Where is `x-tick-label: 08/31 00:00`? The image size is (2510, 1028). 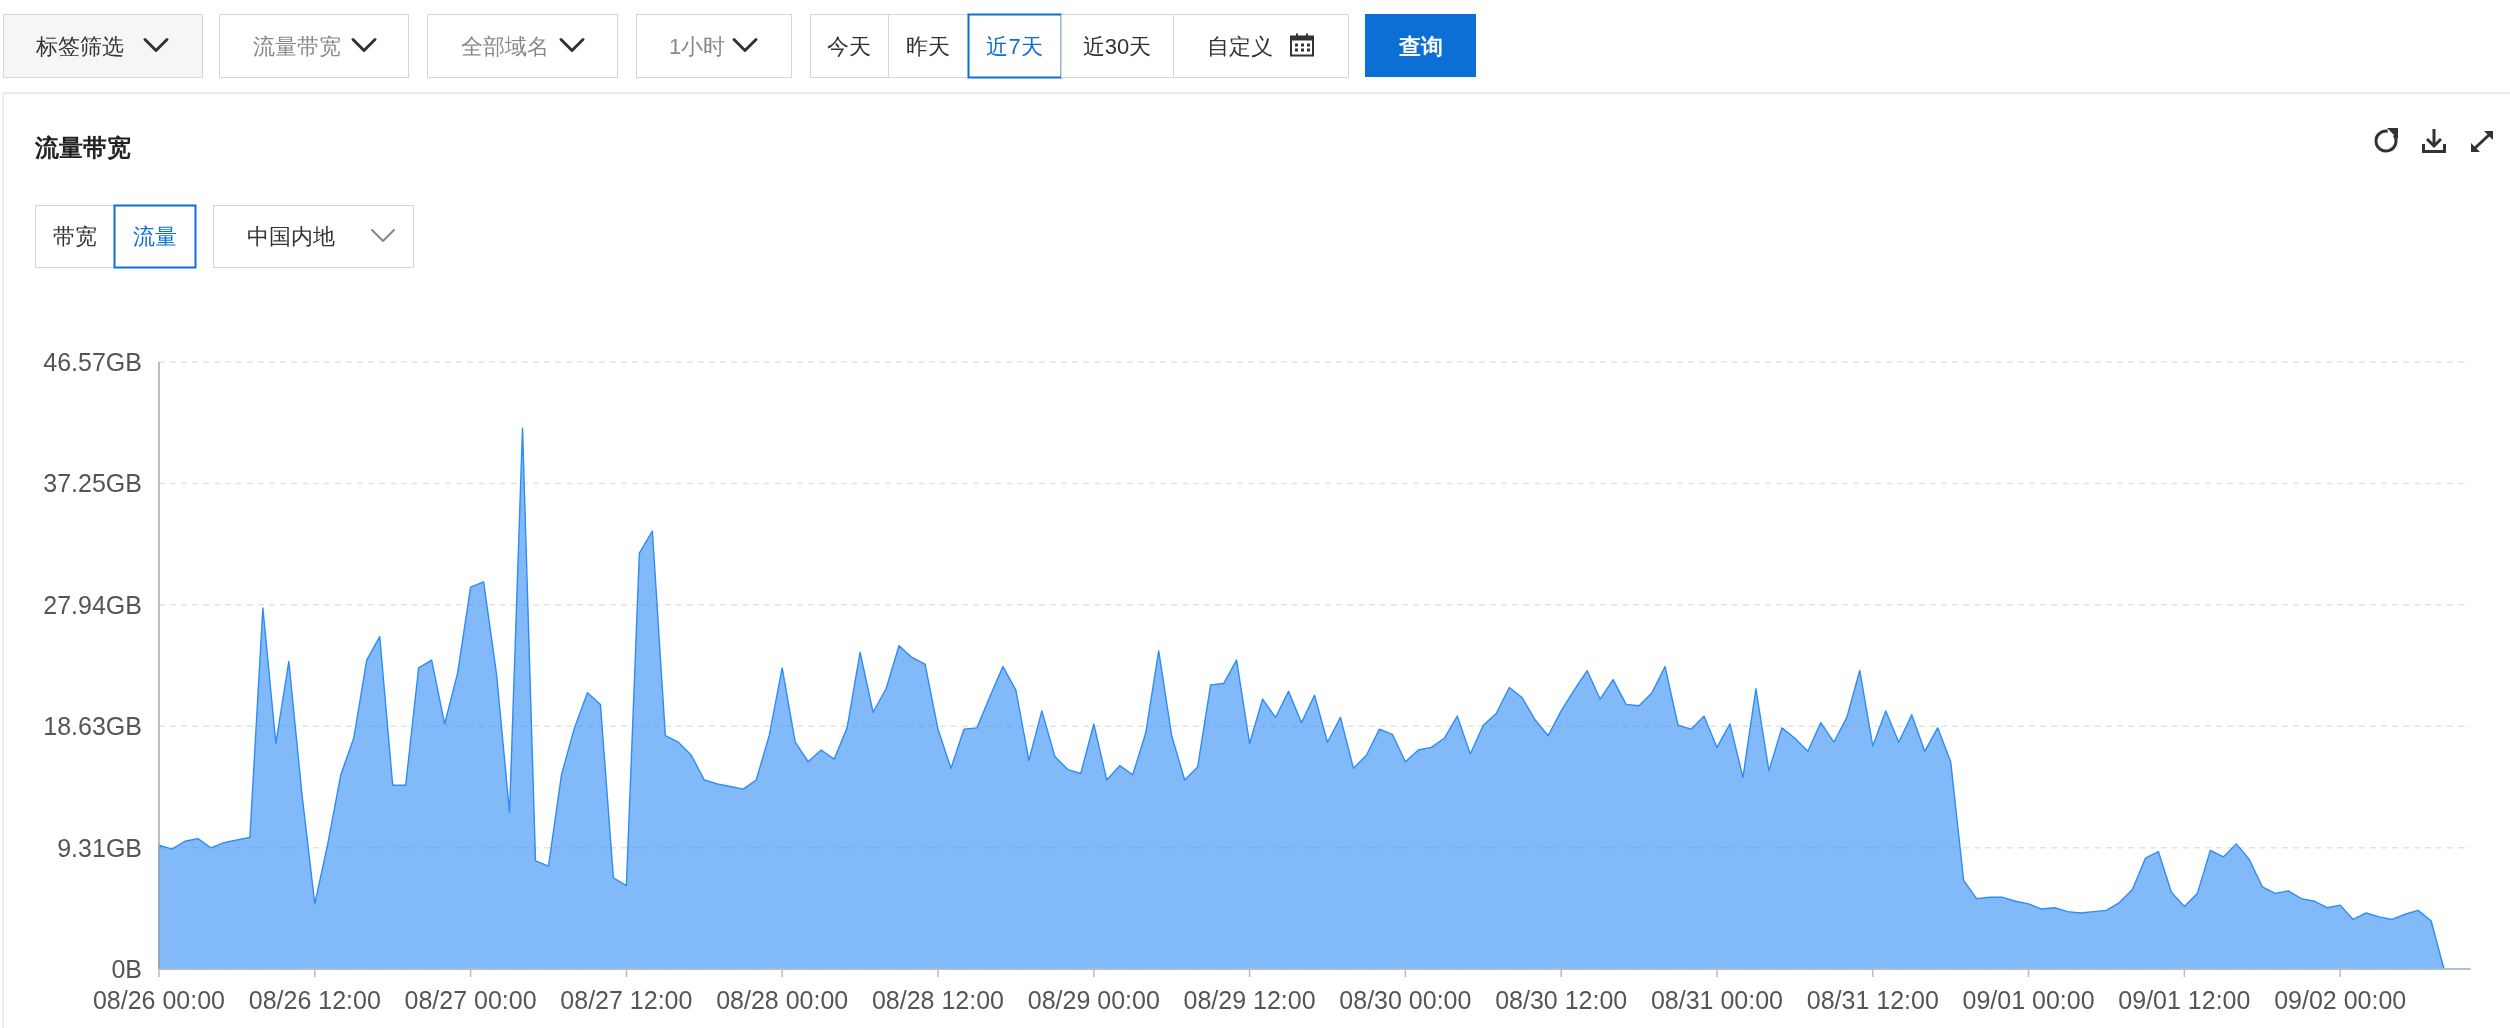 x-tick-label: 08/31 00:00 is located at coordinates (1717, 1000).